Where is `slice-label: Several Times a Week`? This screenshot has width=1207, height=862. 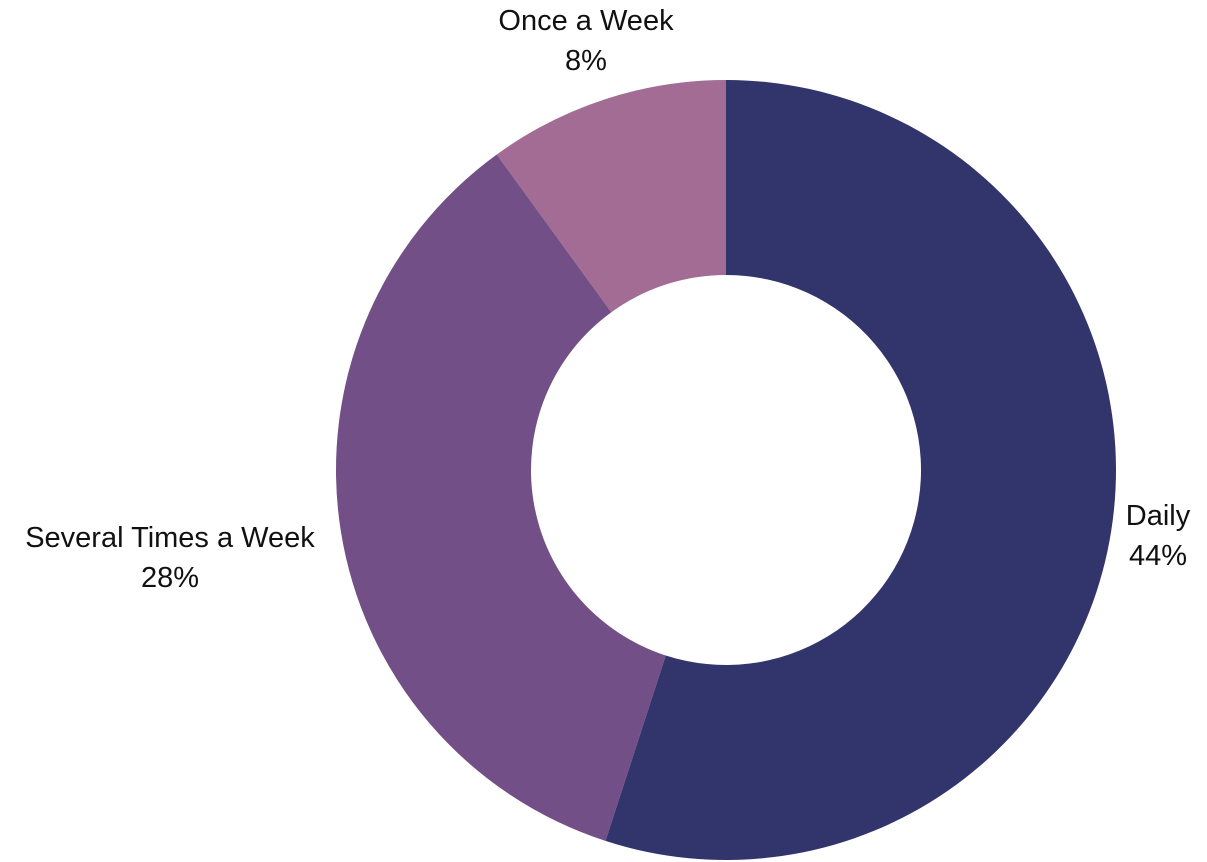 slice-label: Several Times a Week is located at coordinates (170, 538).